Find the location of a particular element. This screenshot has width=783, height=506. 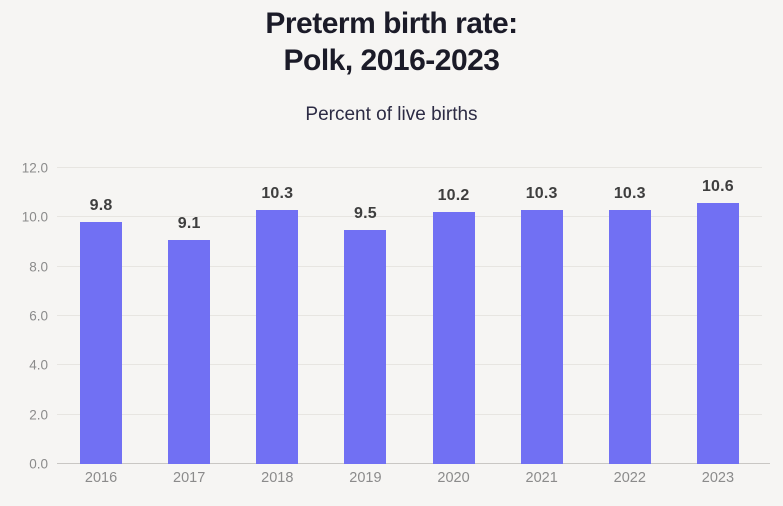

y-tick-label: 2.0 is located at coordinates (38, 415).